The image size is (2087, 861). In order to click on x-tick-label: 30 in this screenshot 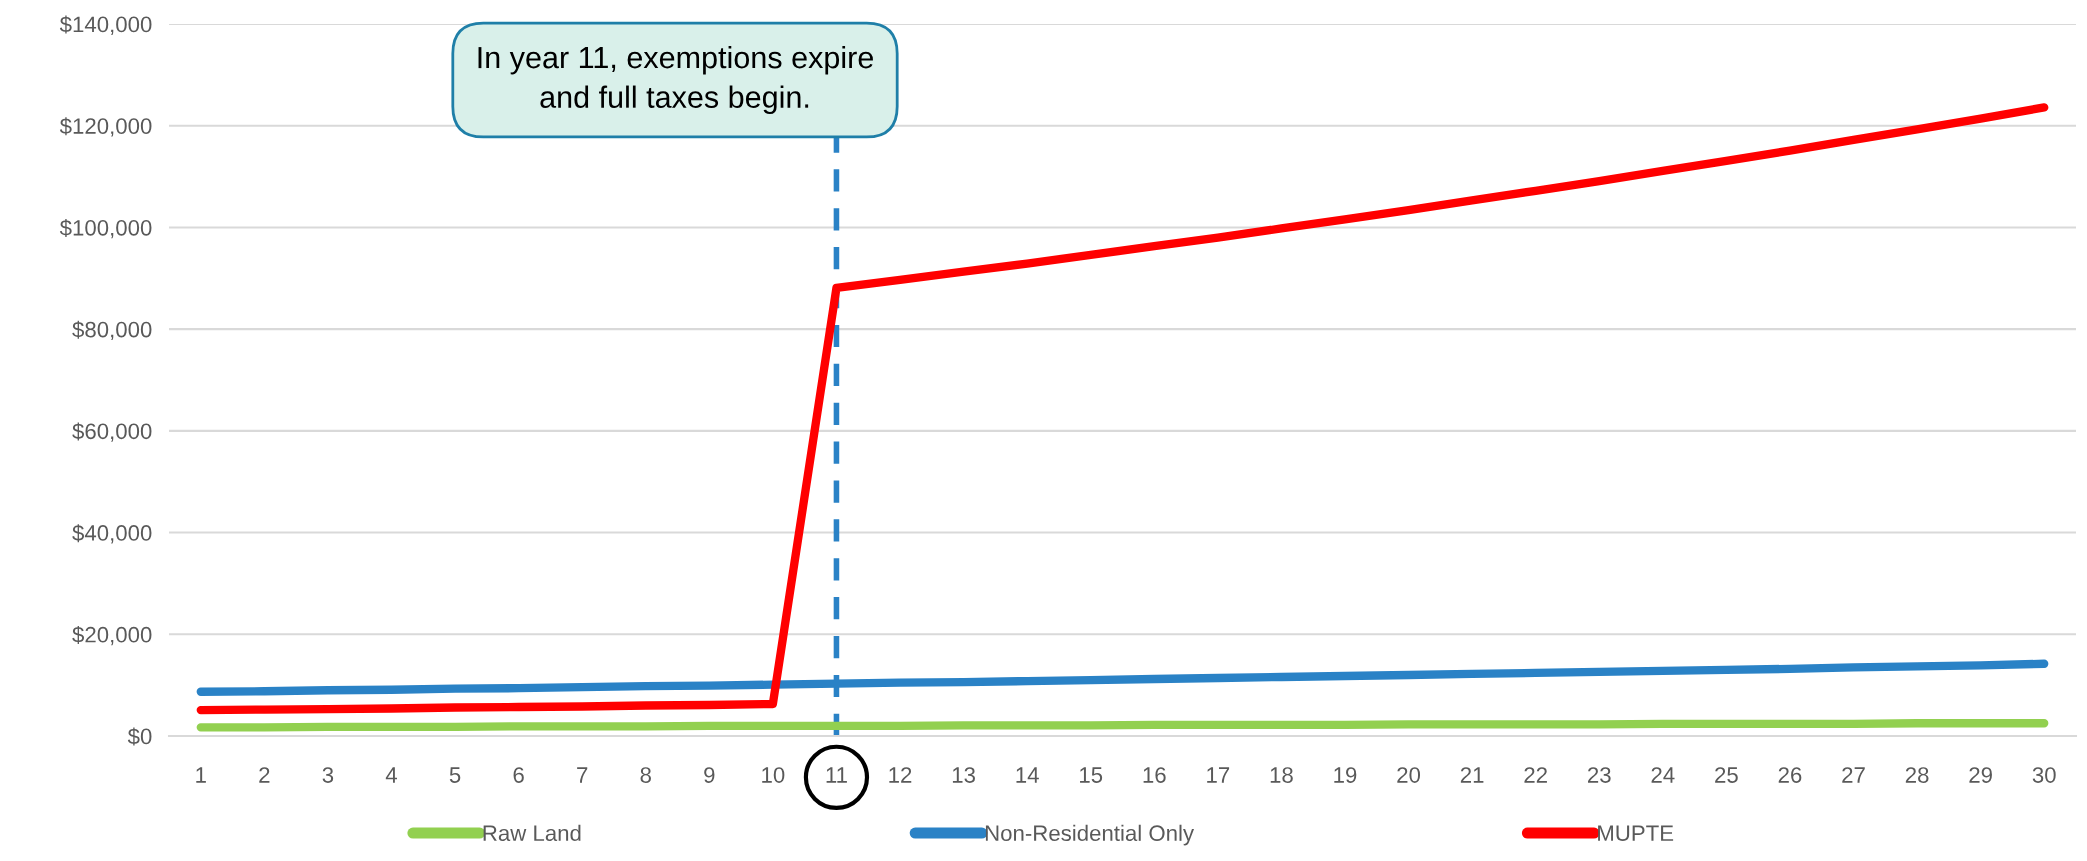, I will do `click(2044, 775)`.